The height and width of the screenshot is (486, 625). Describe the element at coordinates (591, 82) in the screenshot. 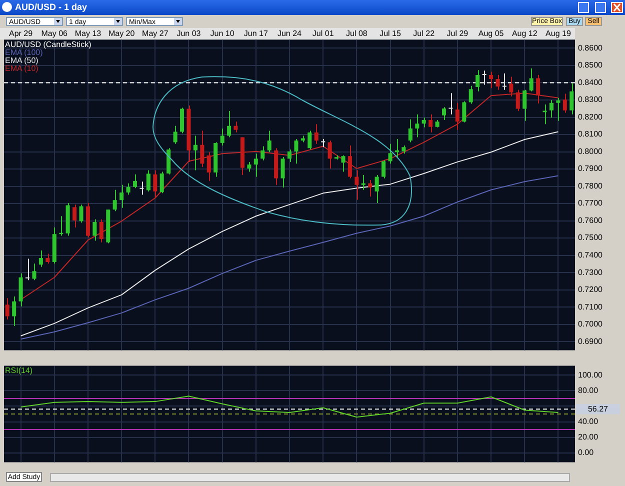

I see `y-tick-label: 0.8400` at that location.